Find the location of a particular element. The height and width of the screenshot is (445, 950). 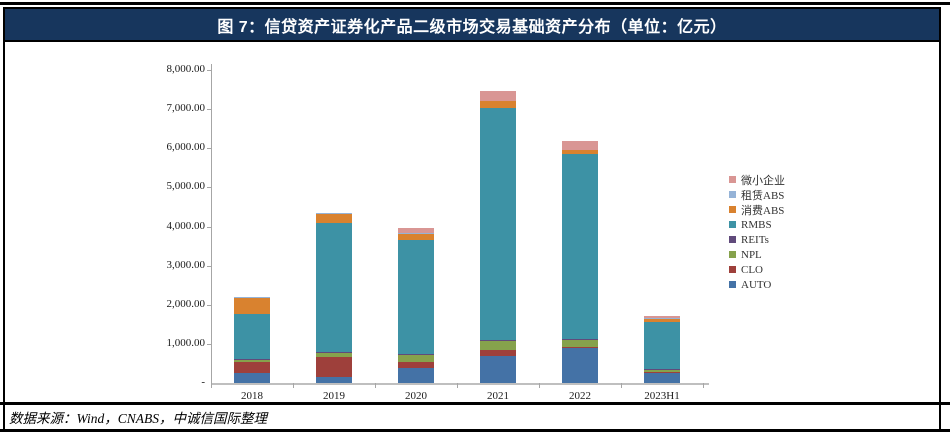

legend-label: RMBS is located at coordinates (756, 224).